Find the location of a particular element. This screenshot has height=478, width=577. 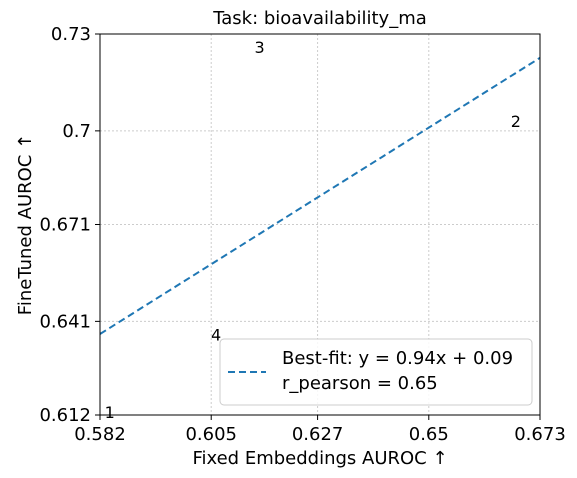

point-label-4: 4 is located at coordinates (216, 334).